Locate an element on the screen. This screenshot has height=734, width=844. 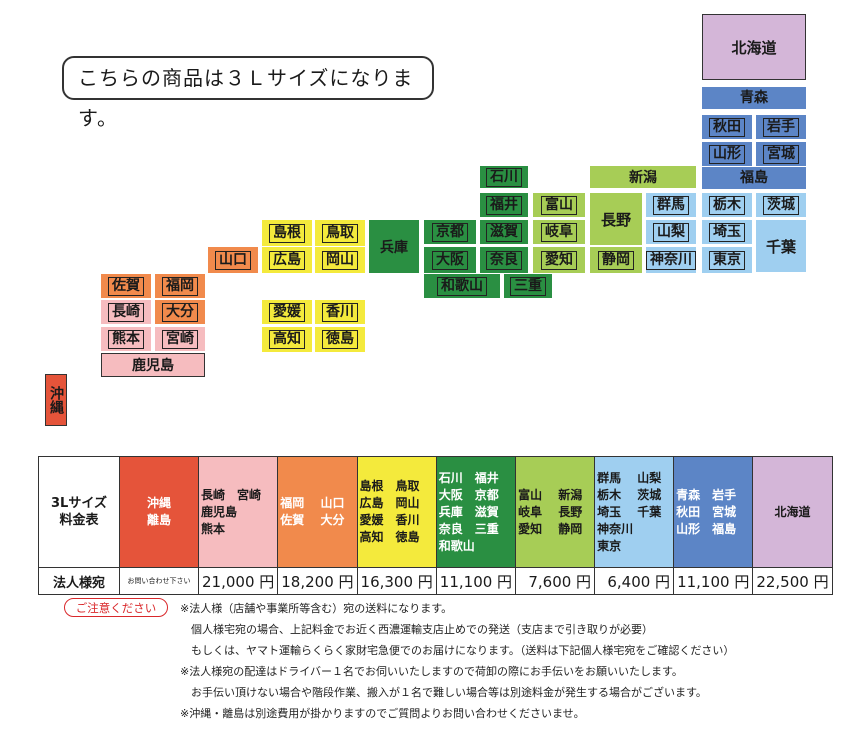
pref-label: 群馬 is located at coordinates (671, 205).